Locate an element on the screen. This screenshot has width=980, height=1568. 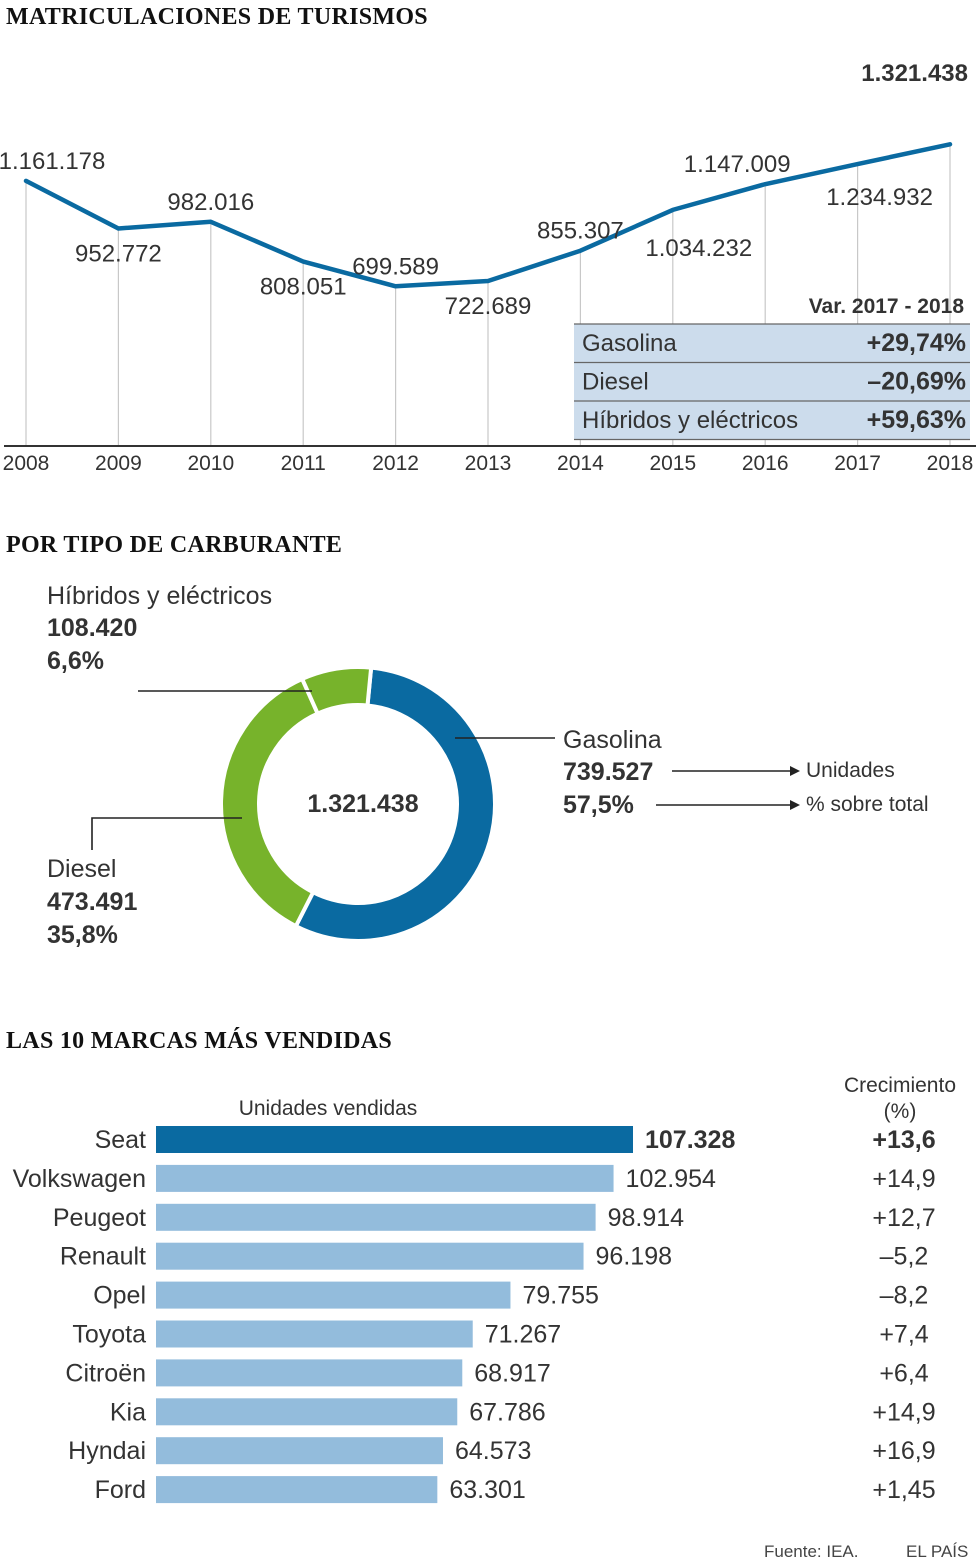
data-label-2010: 982.016 is located at coordinates (210, 202).